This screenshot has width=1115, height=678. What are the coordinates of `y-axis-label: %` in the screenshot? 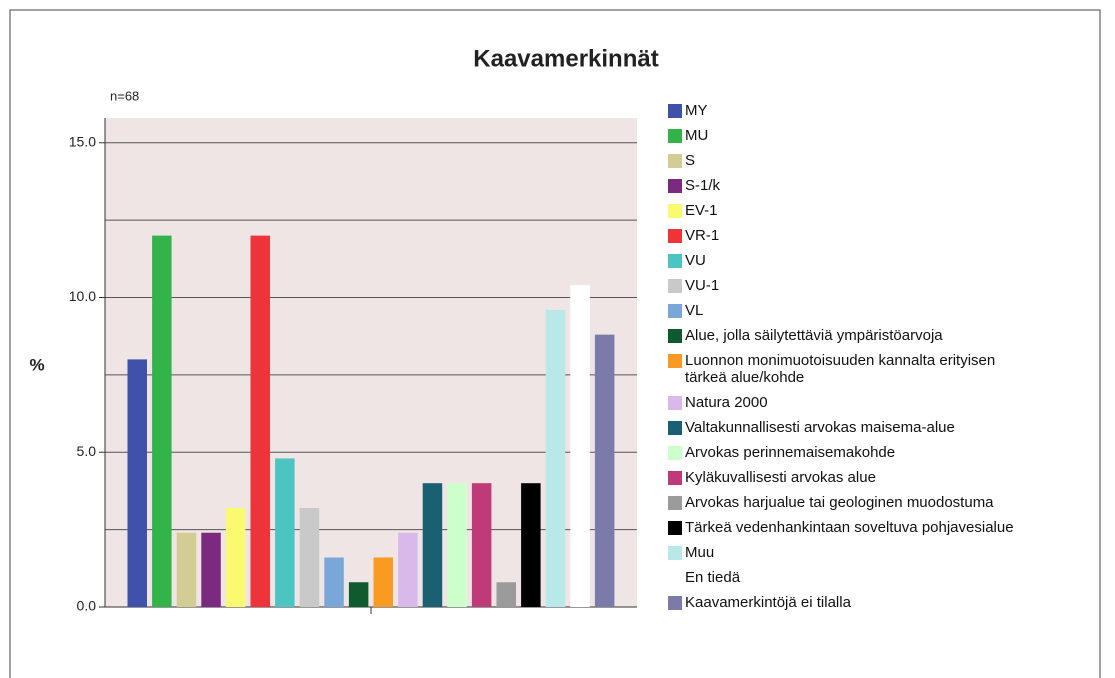 It's located at (36, 364).